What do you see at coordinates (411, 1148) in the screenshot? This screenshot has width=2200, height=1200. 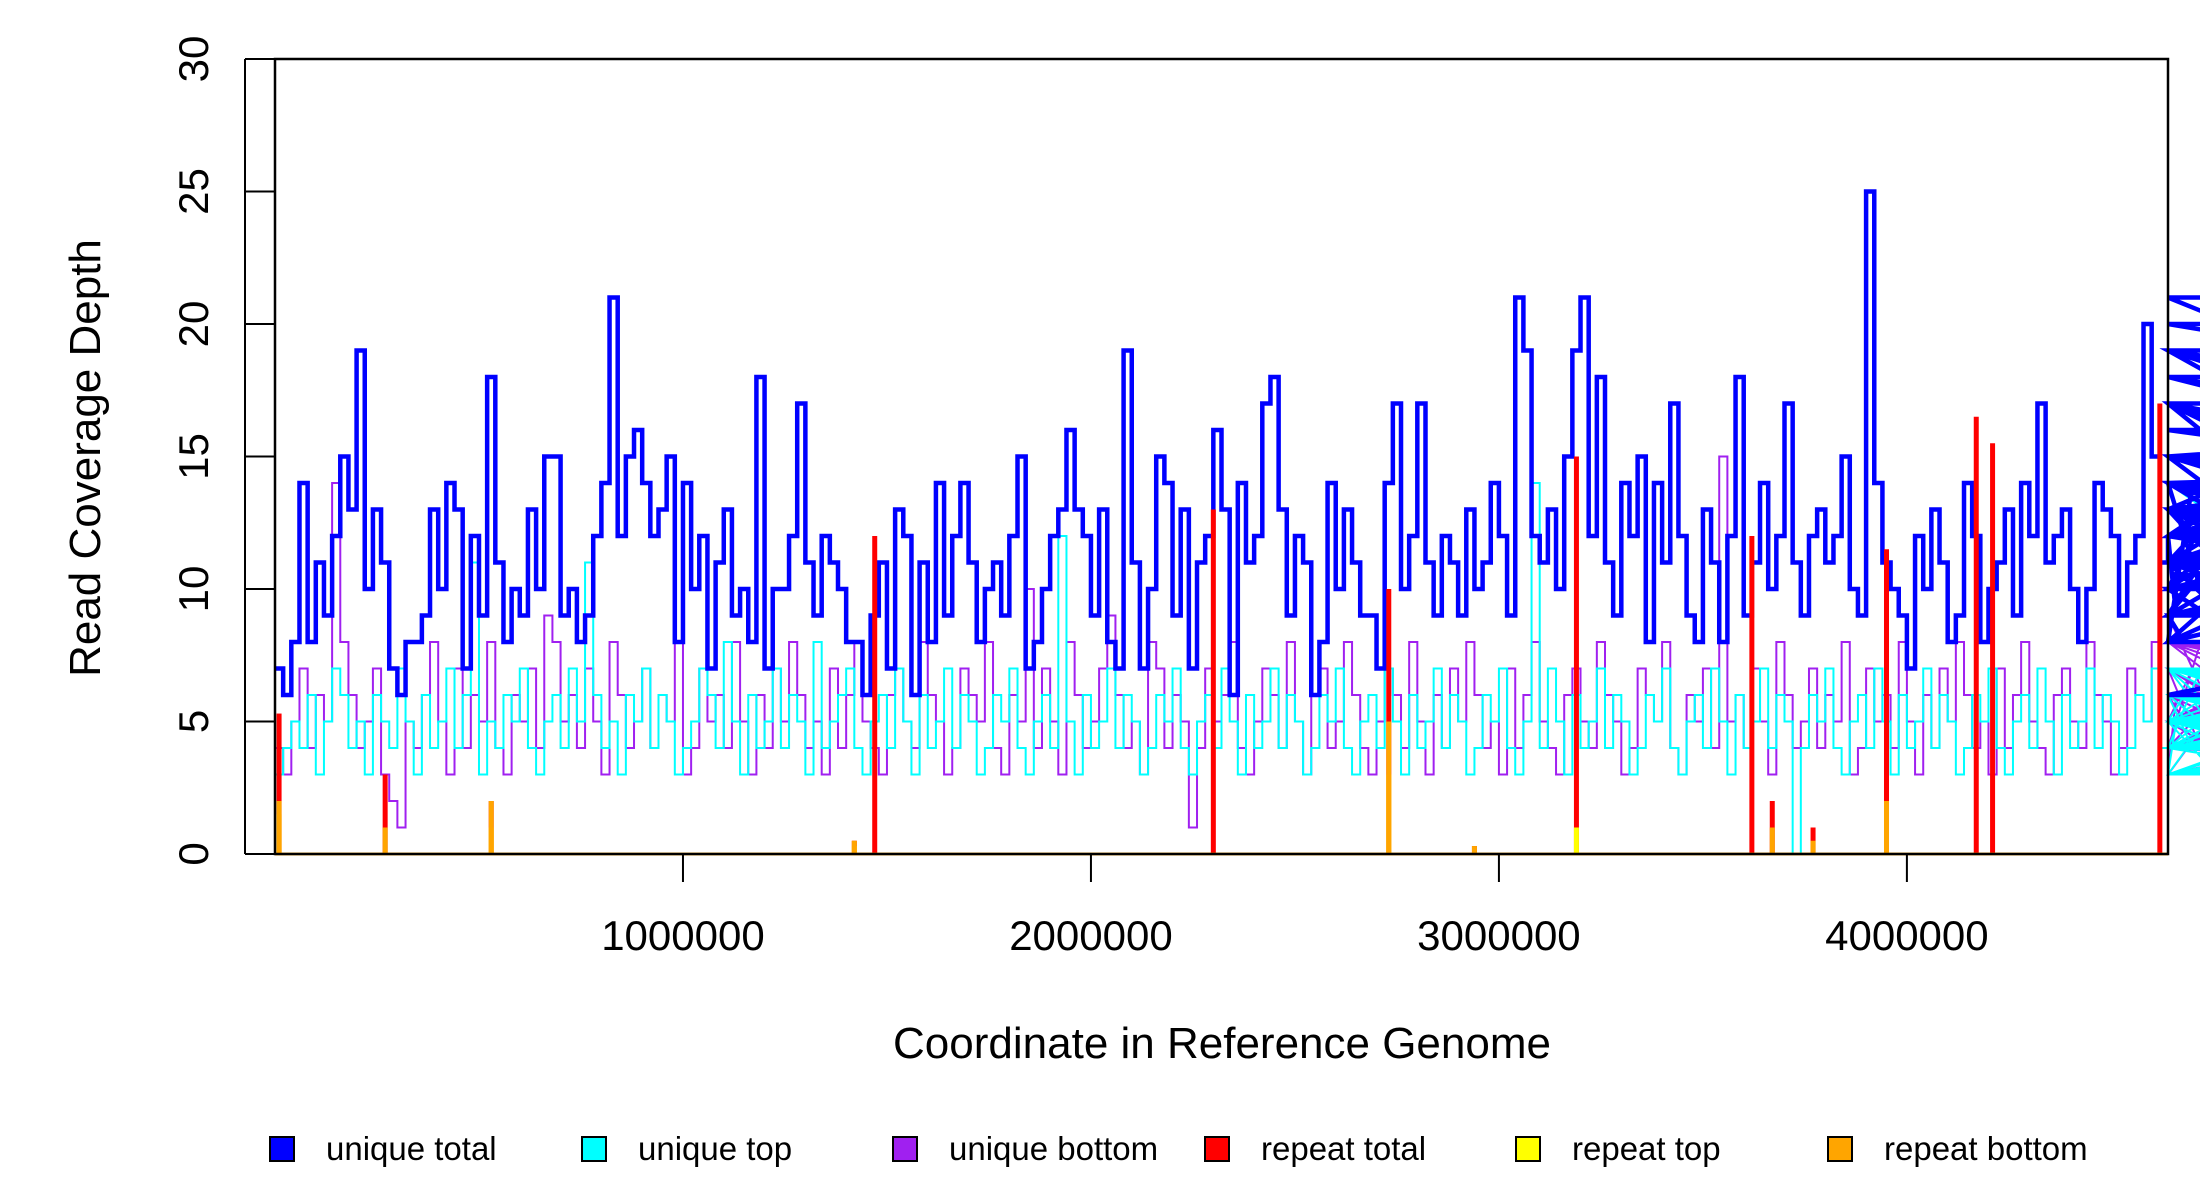 I see `legend-label: unique total` at bounding box center [411, 1148].